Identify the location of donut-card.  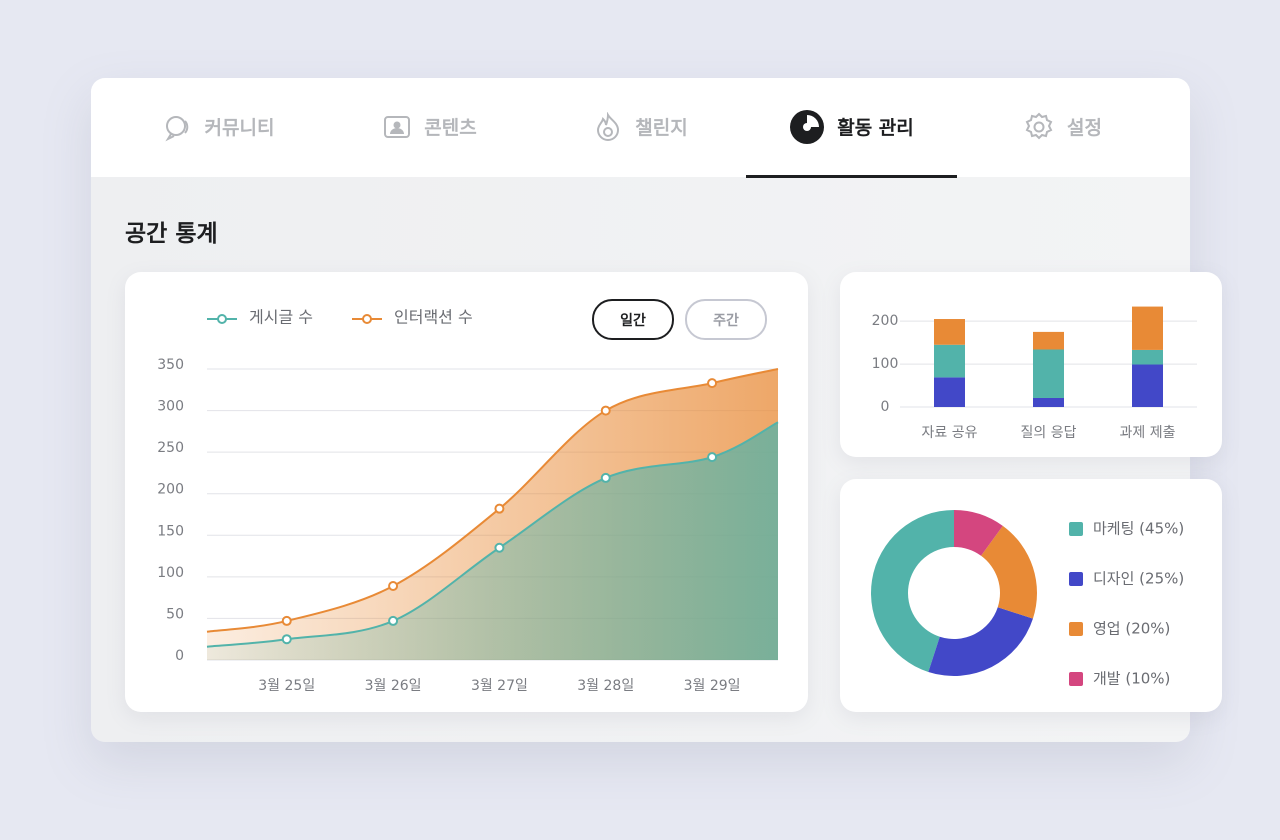
(1031, 595).